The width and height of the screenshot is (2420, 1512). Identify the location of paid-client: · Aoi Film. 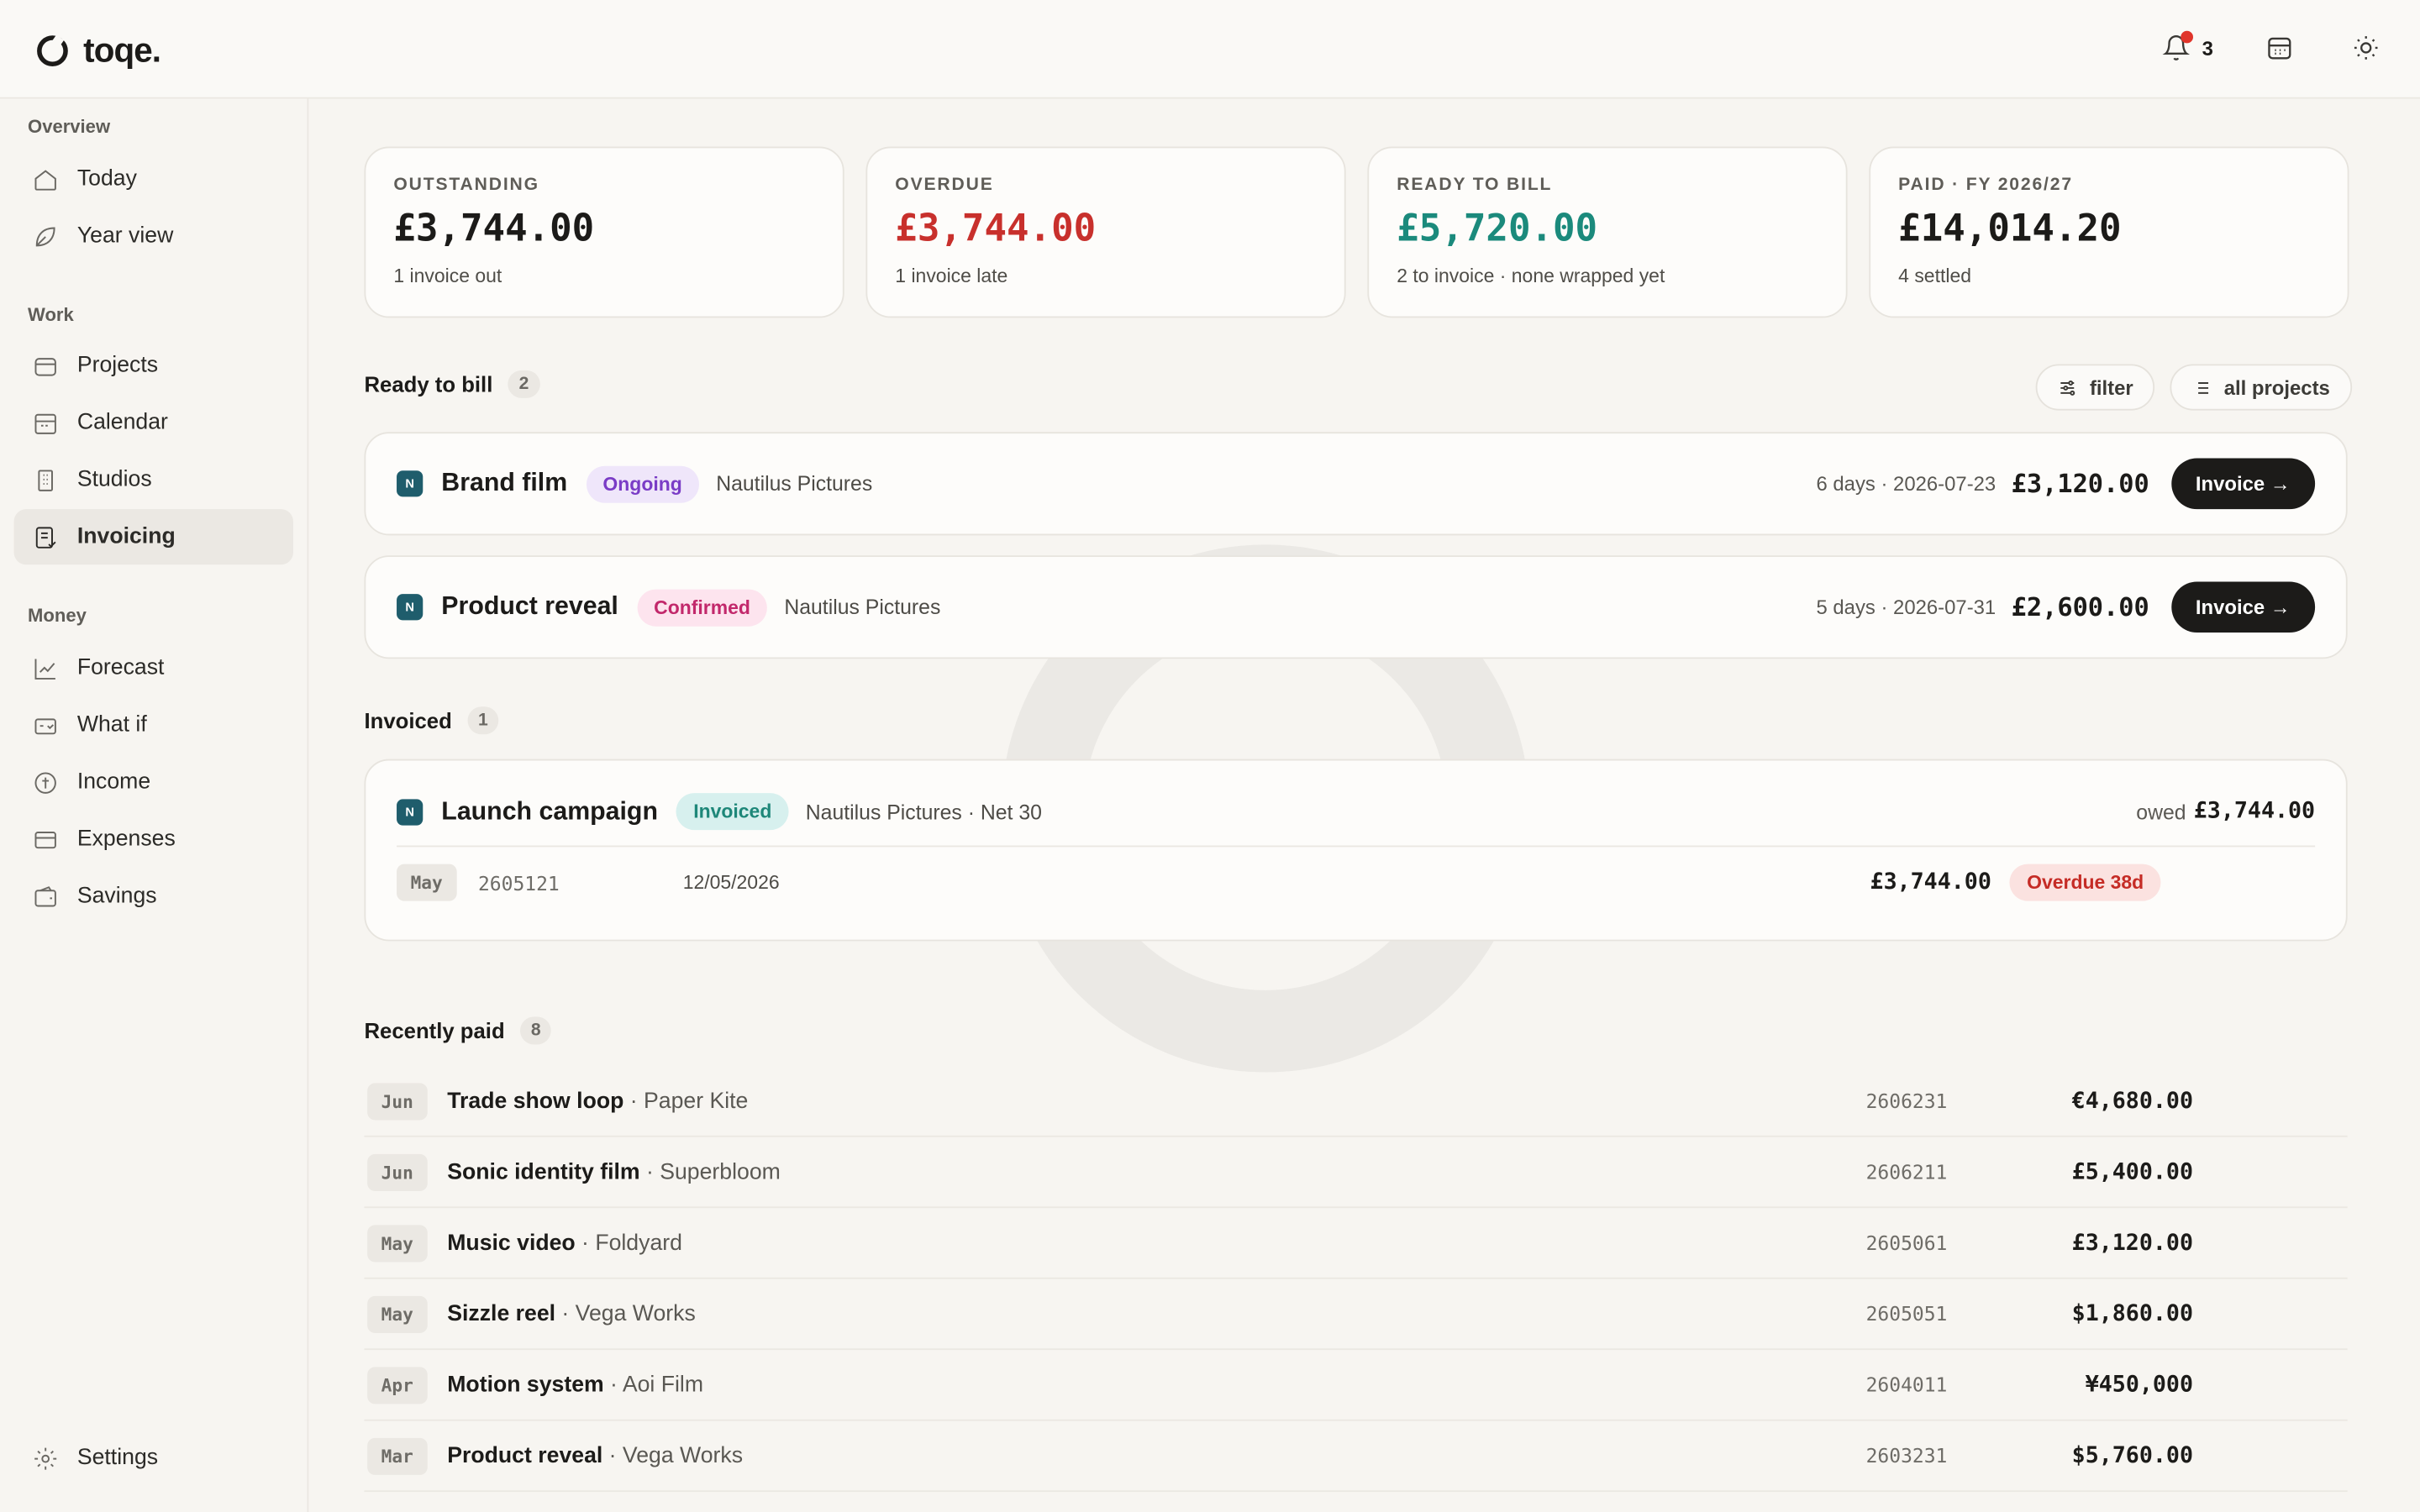
(657, 1385).